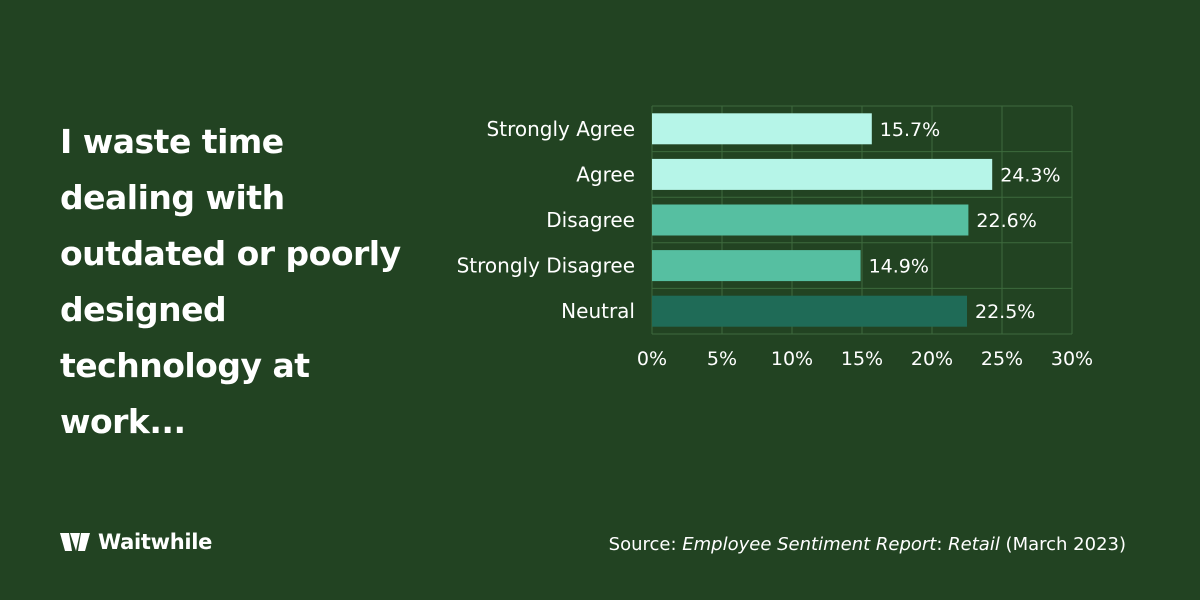 Image resolution: width=1200 pixels, height=600 pixels. What do you see at coordinates (932, 359) in the screenshot?
I see `x-tick-label: 20%` at bounding box center [932, 359].